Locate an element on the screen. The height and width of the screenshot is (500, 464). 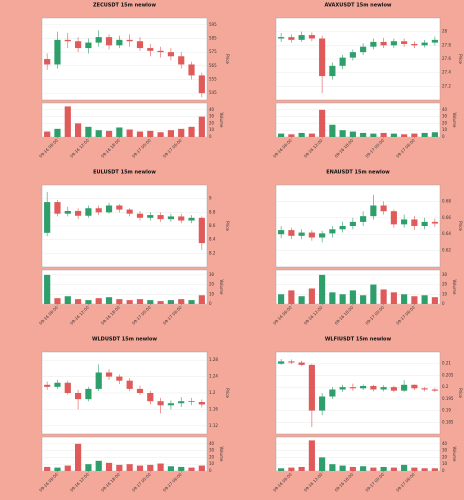
x-tick-label: 09-16 18:00 is located at coordinates (110, 482).